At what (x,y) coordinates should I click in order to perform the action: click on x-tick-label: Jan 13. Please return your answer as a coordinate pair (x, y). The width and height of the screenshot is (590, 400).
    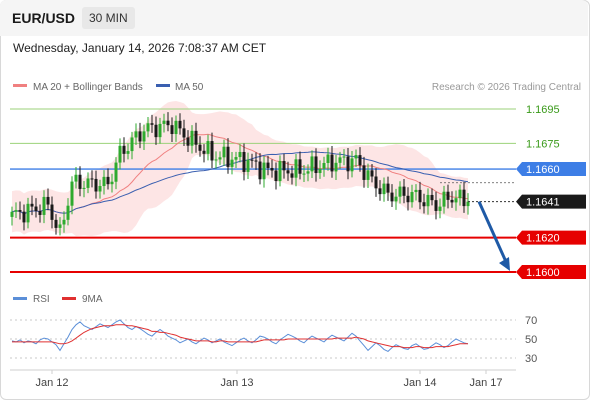
    Looking at the image, I should click on (236, 383).